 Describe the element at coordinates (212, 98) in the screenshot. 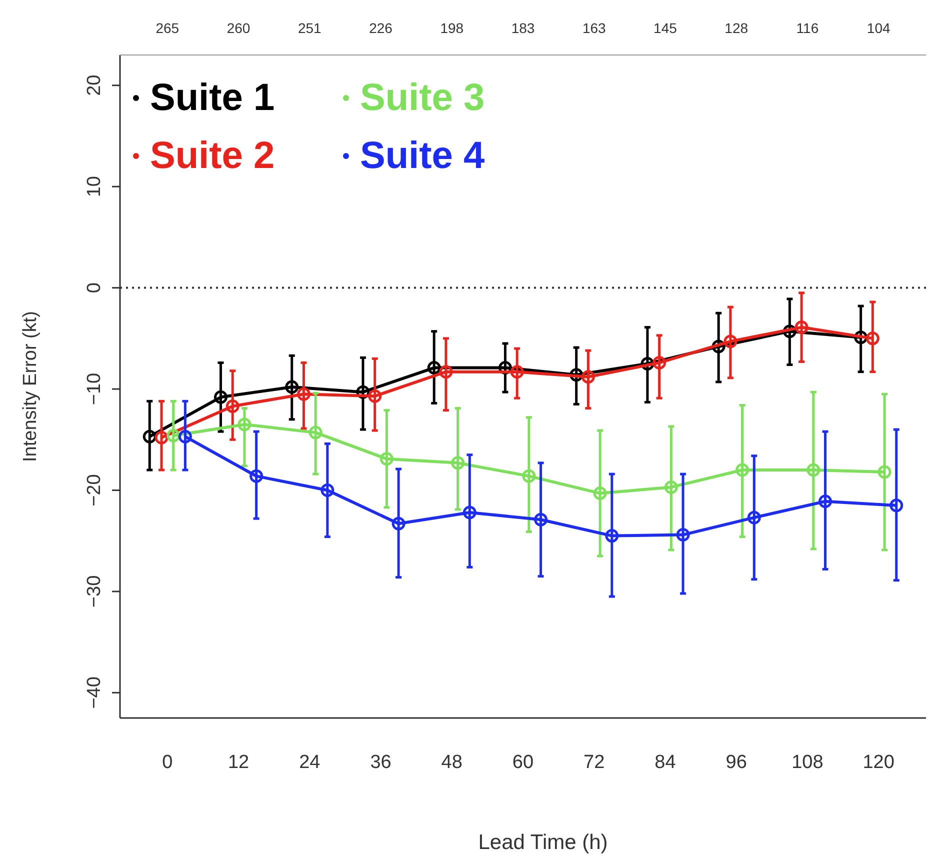

I see `legend-label: Suite 1` at that location.